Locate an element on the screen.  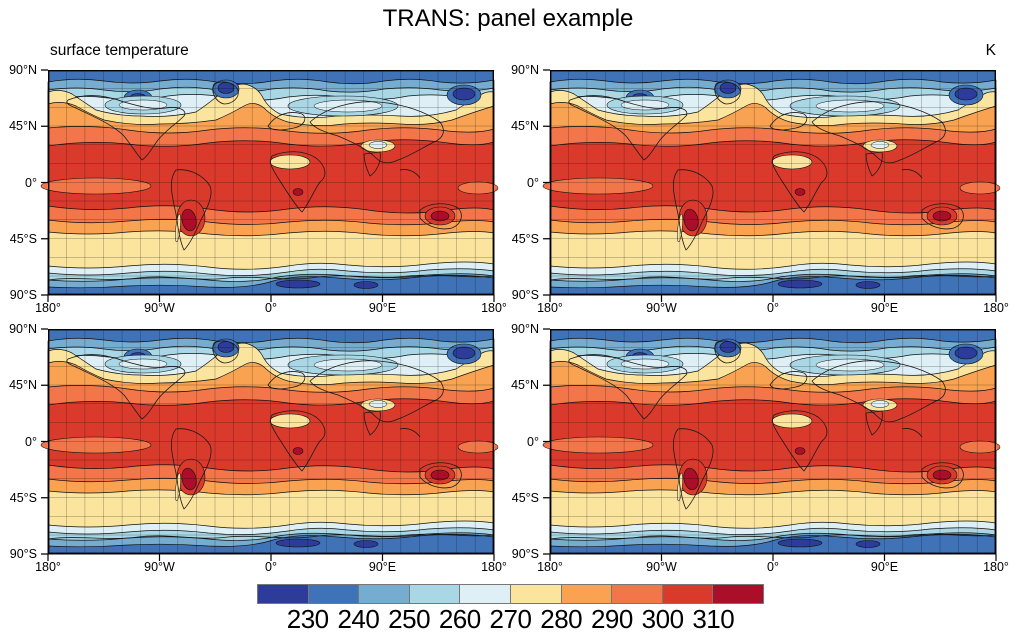
colorbar-tick-label: 300 is located at coordinates (662, 619).